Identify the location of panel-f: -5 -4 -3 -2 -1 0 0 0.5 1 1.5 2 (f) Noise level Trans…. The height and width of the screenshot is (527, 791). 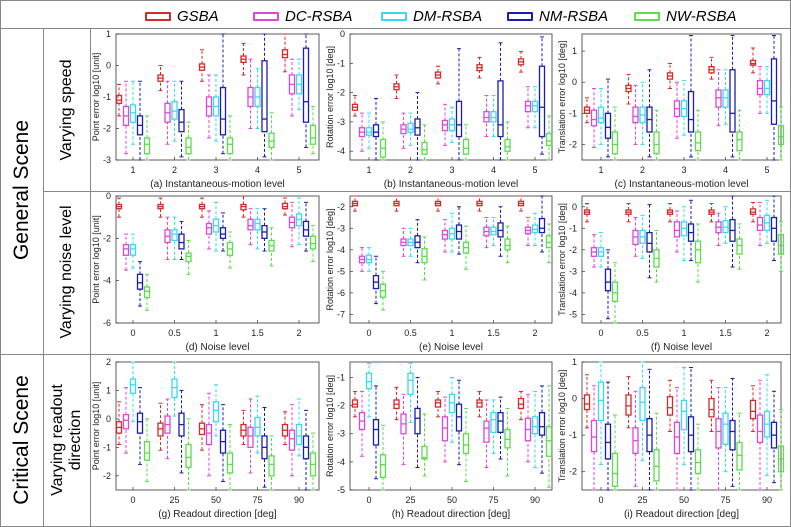
(671, 274).